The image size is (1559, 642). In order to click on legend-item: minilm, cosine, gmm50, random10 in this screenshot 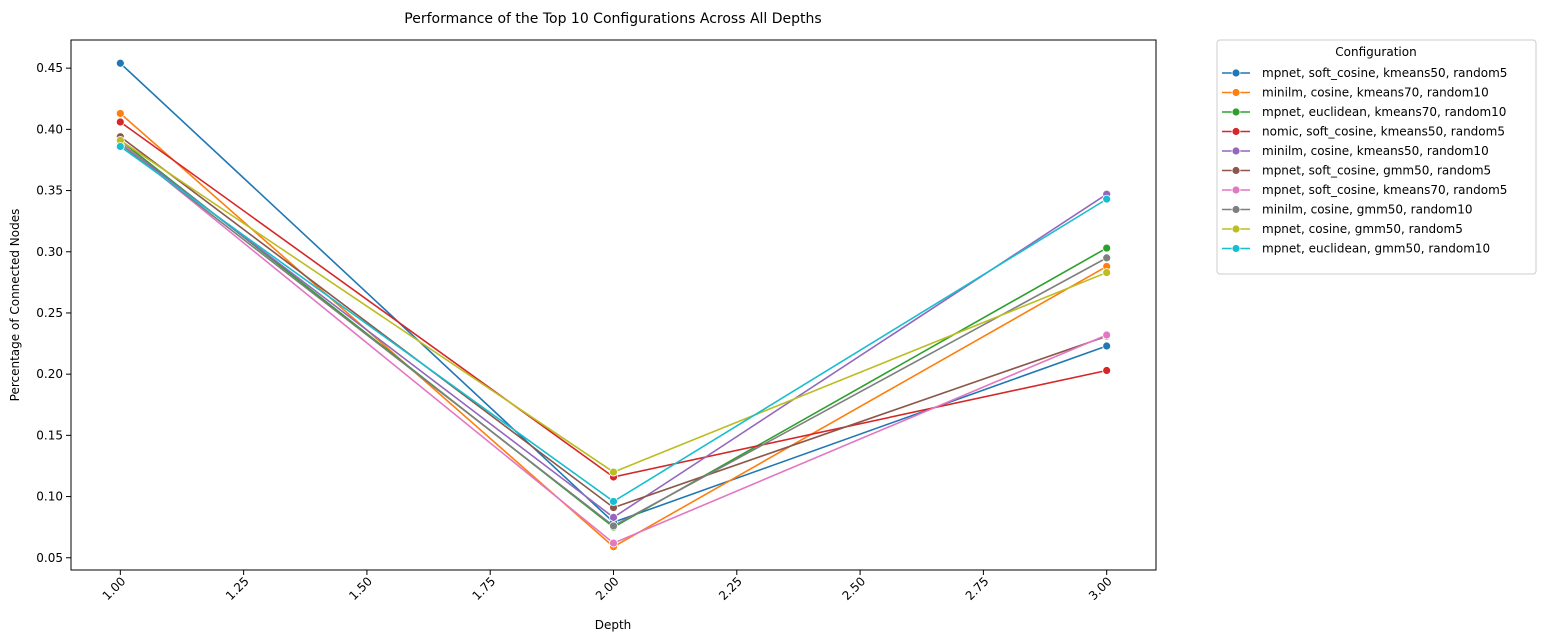, I will do `click(1347, 210)`.